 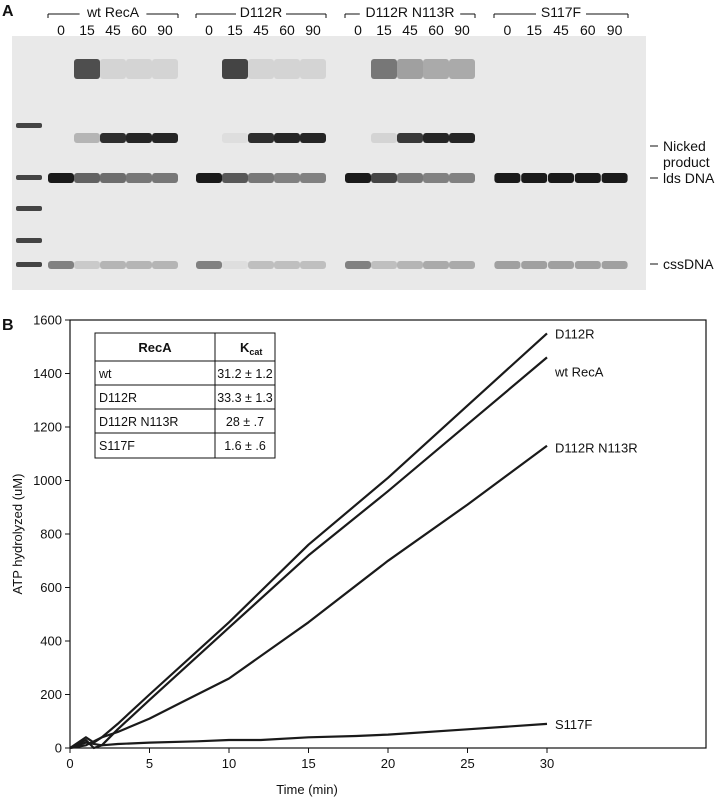 I want to click on table-header-kcat: Kcat, so click(x=251, y=348).